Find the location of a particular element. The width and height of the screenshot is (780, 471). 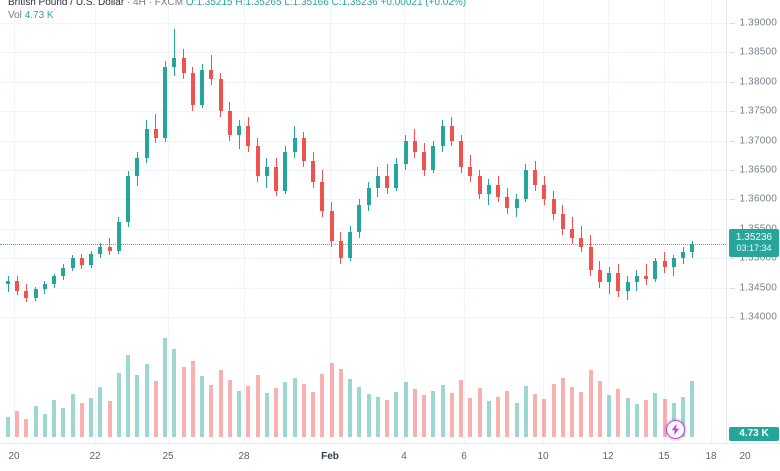

current-price-value: 1.35236 is located at coordinates (754, 238).